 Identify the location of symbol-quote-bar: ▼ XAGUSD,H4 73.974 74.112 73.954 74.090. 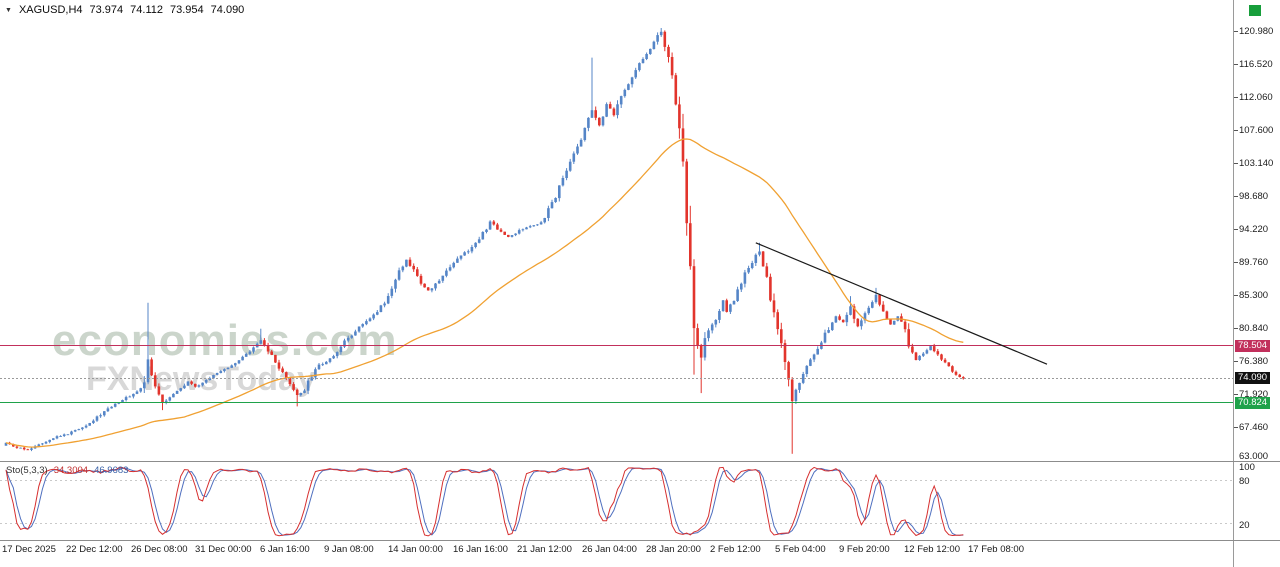
(124, 10).